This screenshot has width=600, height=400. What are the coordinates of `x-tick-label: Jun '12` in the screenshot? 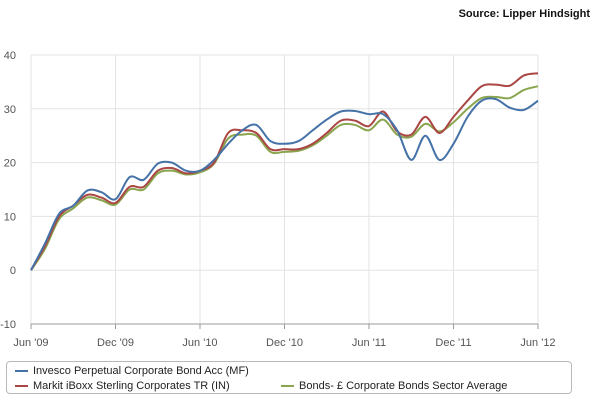 It's located at (537, 343).